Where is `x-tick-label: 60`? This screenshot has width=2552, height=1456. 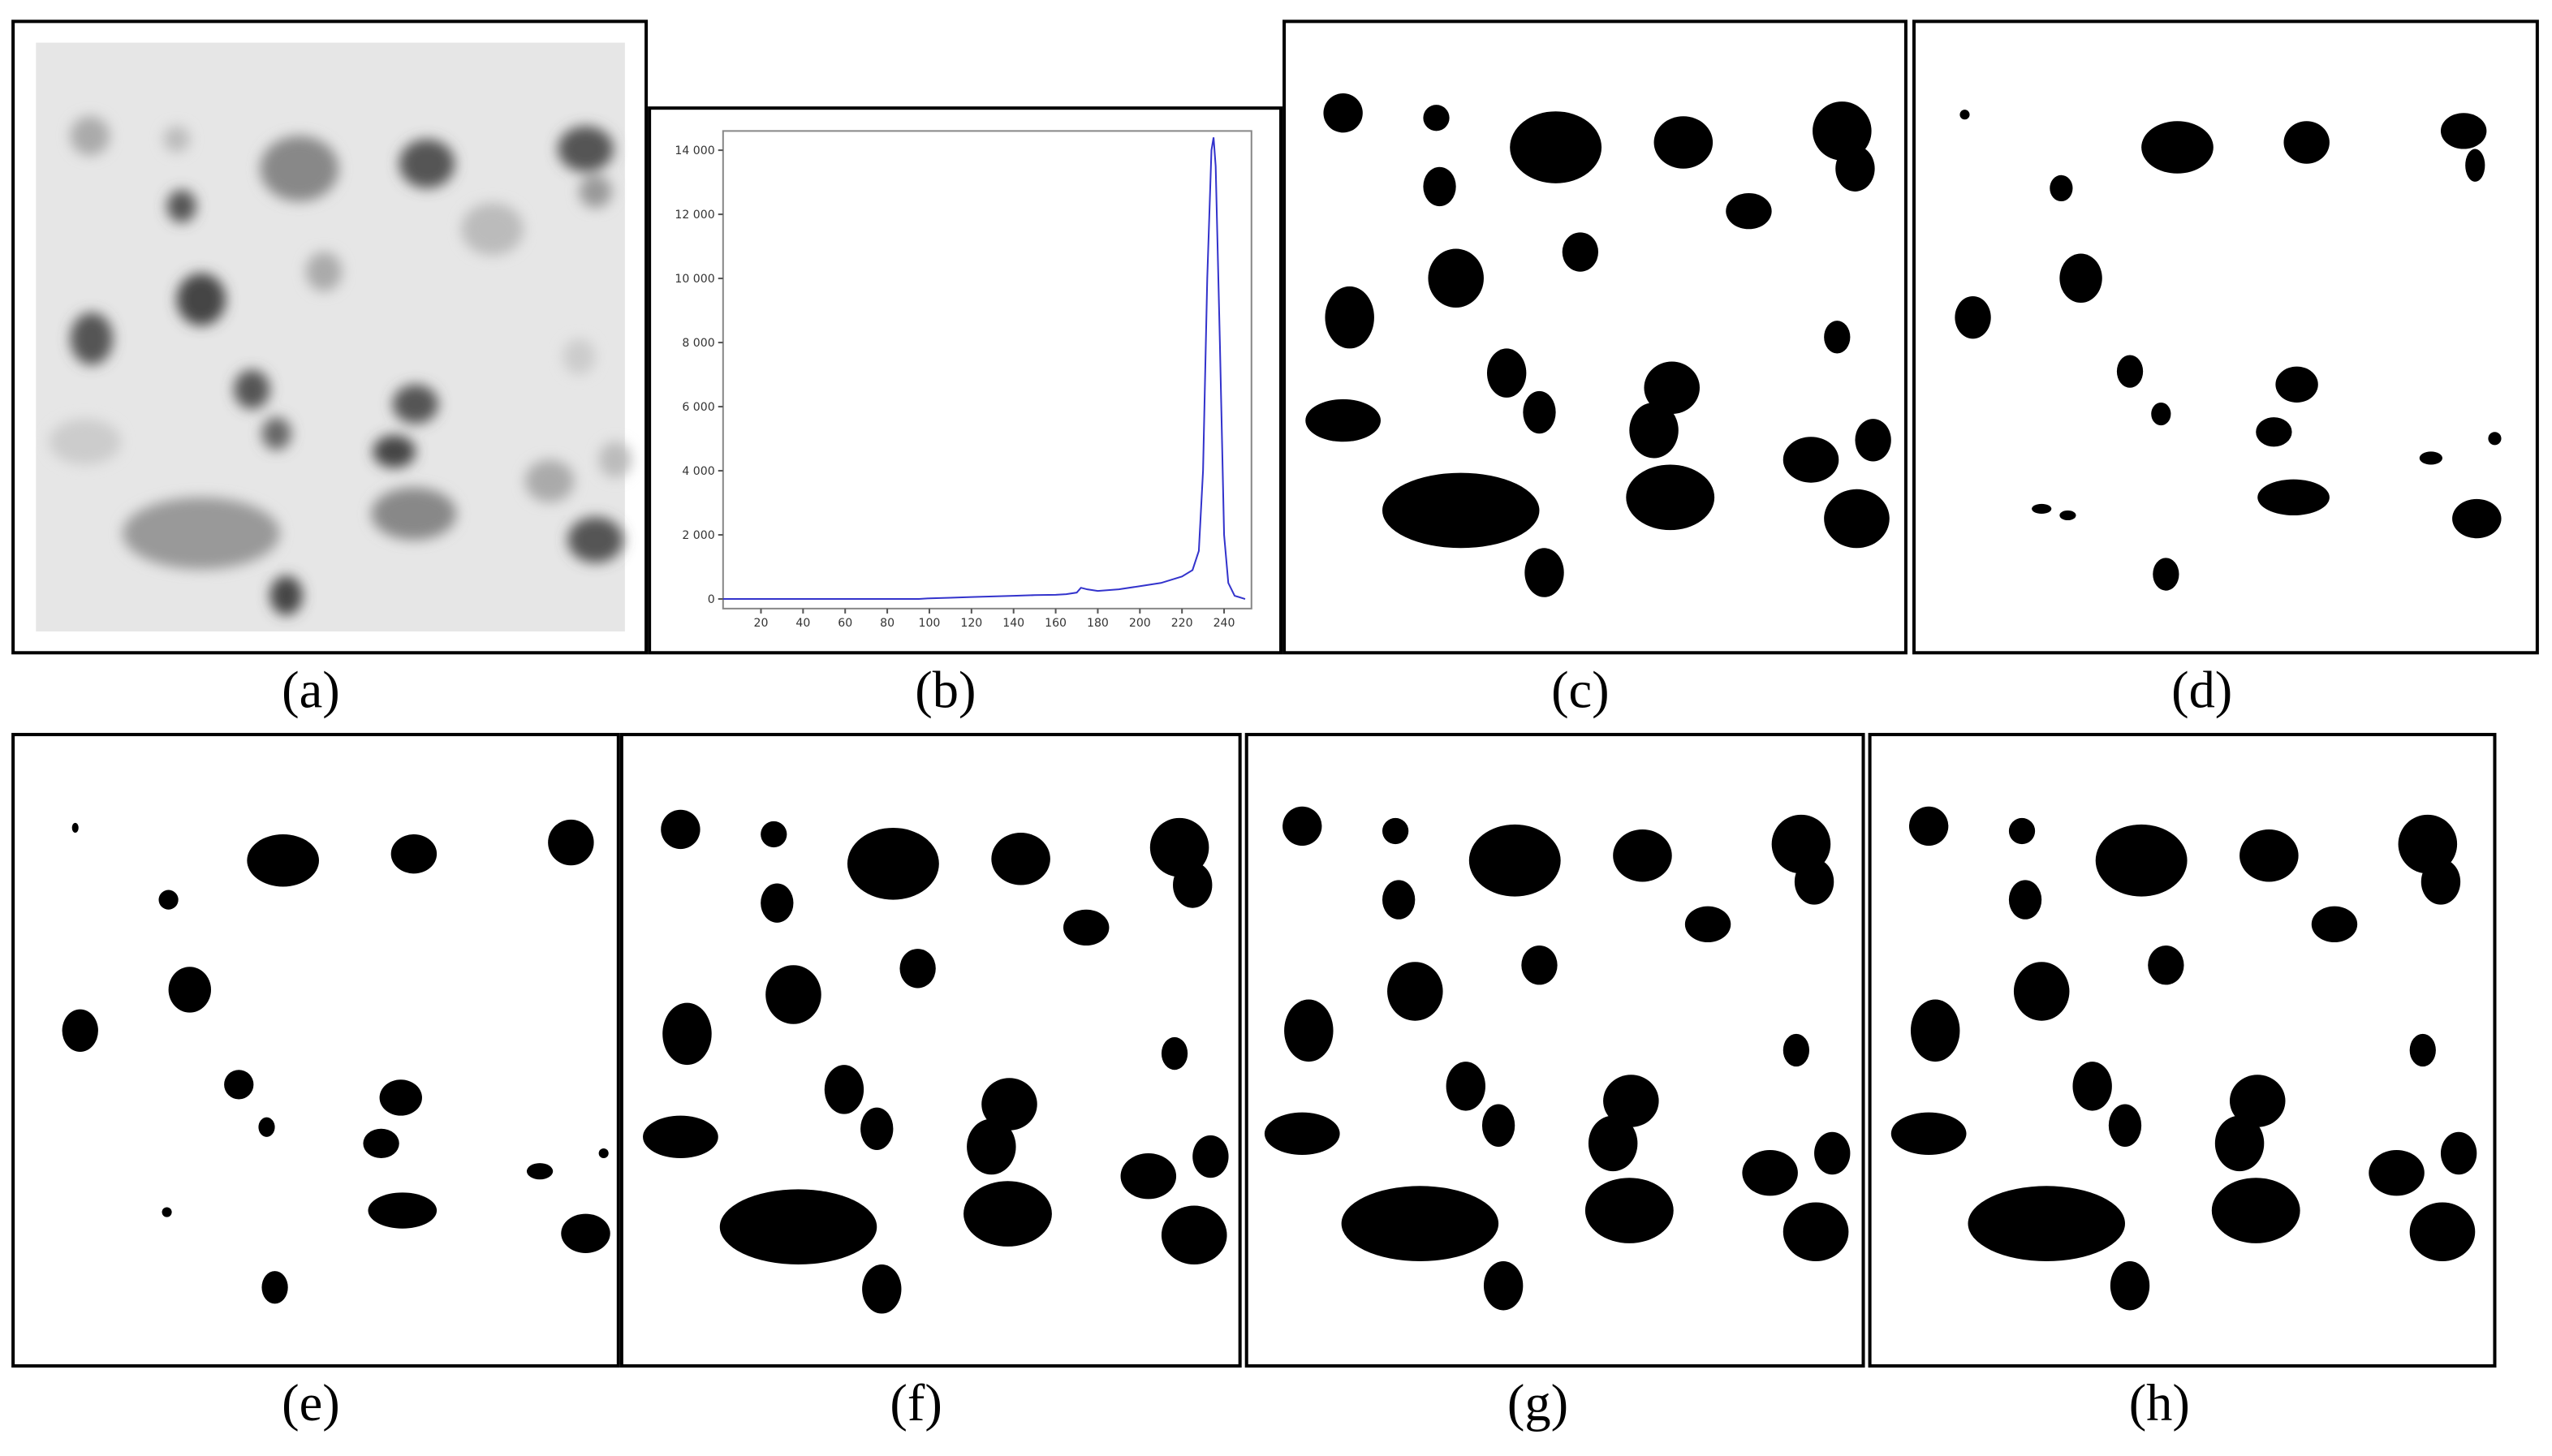 x-tick-label: 60 is located at coordinates (845, 623).